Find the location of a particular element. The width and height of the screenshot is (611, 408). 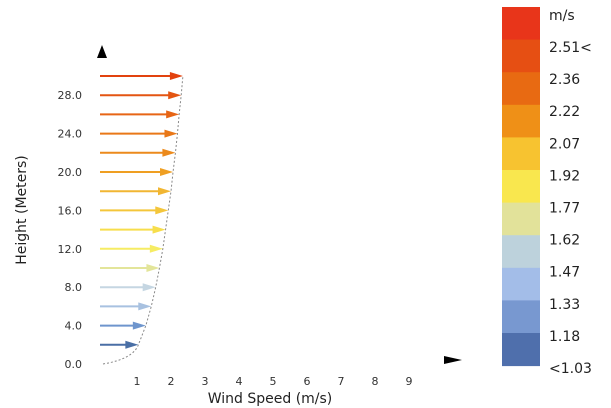

legend-swatches is located at coordinates (521, 187).